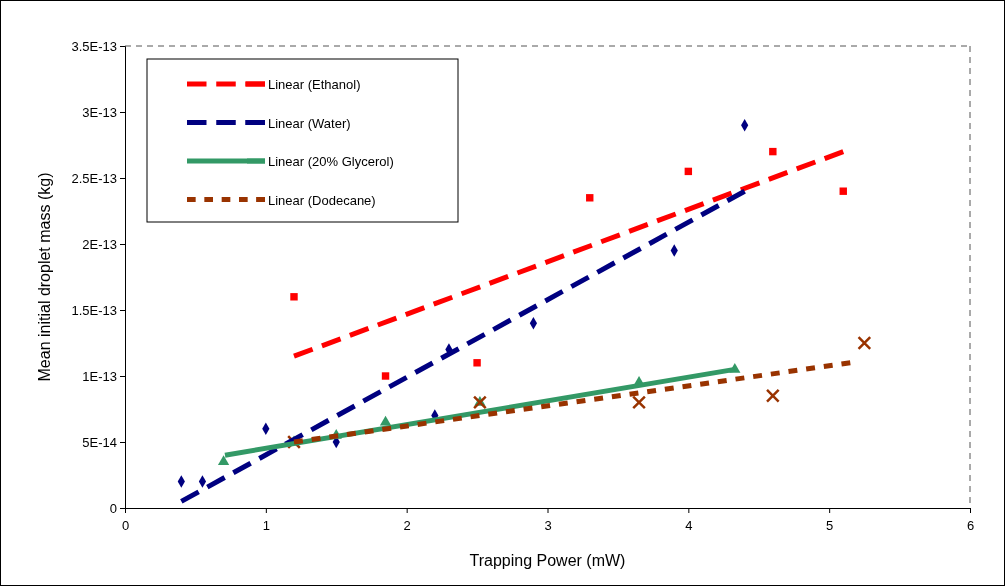 The image size is (1006, 587). Describe the element at coordinates (94, 46) in the screenshot. I see `y-tick-label: 3.5E-13` at that location.